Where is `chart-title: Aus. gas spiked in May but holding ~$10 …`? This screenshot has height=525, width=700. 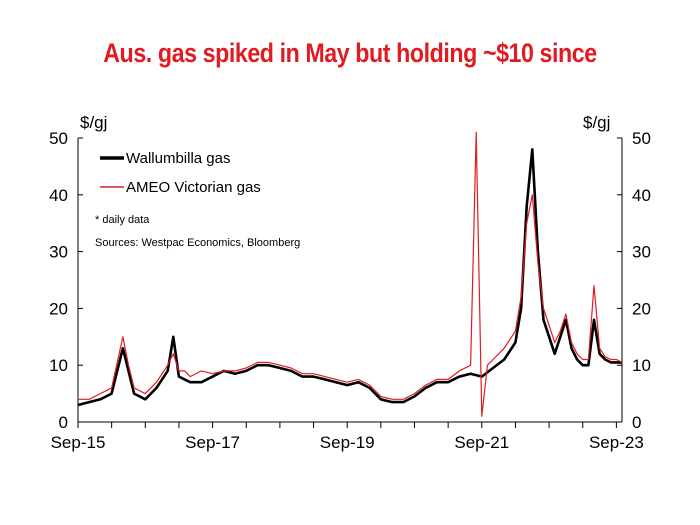 chart-title: Aus. gas spiked in May but holding ~$10 … is located at coordinates (350, 53).